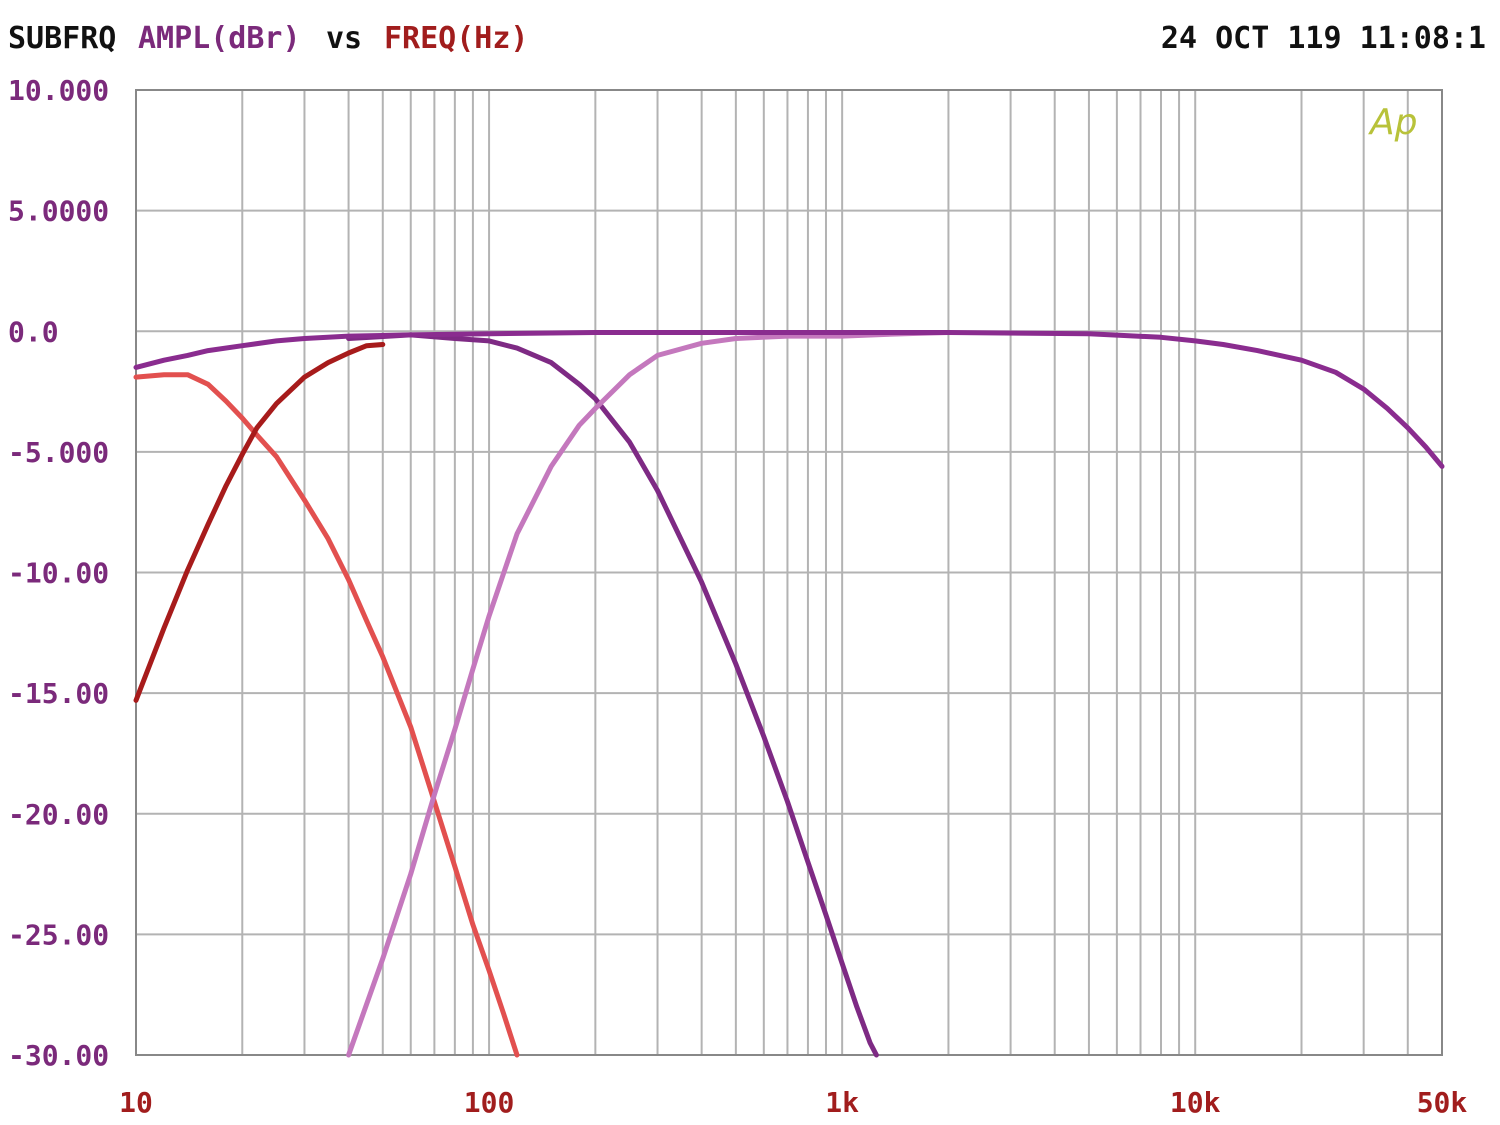 The image size is (1500, 1125). I want to click on x-axis-tick-labels: 10 100 1k 10k 50k, so click(793, 1102).